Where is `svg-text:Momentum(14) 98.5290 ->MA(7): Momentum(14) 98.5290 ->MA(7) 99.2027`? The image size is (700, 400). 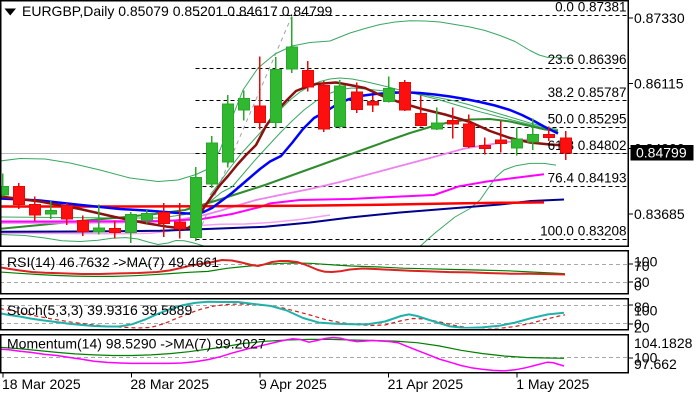
svg-text:Momentum(14) 98.5290 ->MA(7): Momentum(14) 98.5290 ->MA(7) 99.2027 is located at coordinates (136, 344).